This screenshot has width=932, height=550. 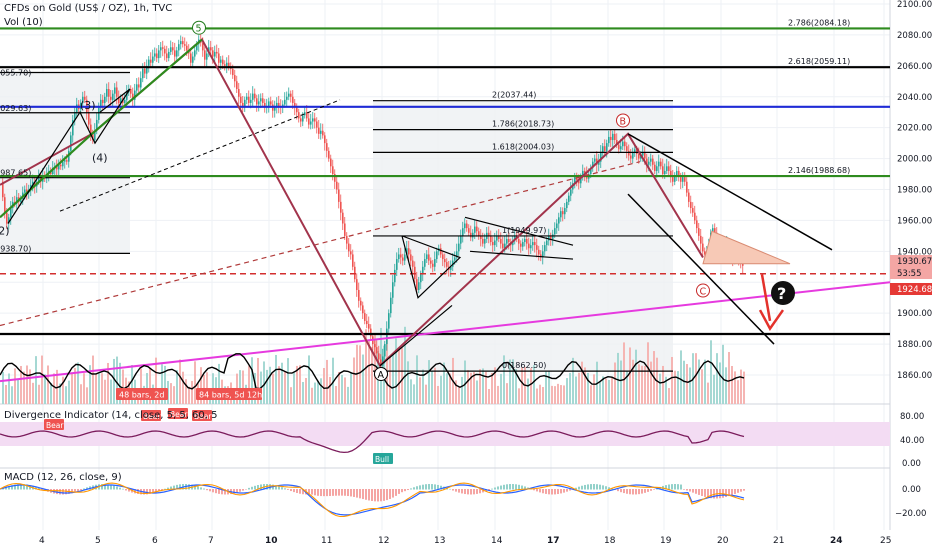 What do you see at coordinates (202, 415) in the screenshot?
I see `divergence-marker` at bounding box center [202, 415].